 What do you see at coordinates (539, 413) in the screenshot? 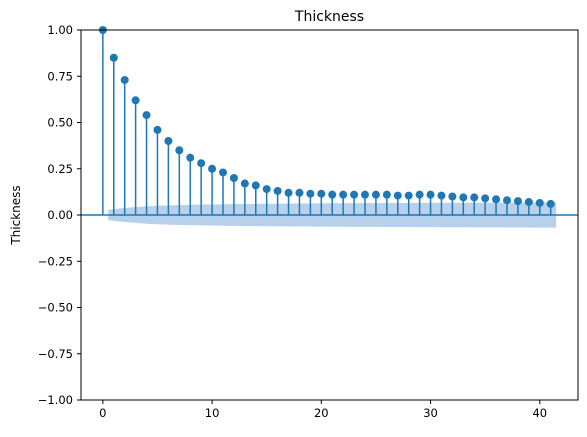
I see `x-tick-label-40: 40` at bounding box center [539, 413].